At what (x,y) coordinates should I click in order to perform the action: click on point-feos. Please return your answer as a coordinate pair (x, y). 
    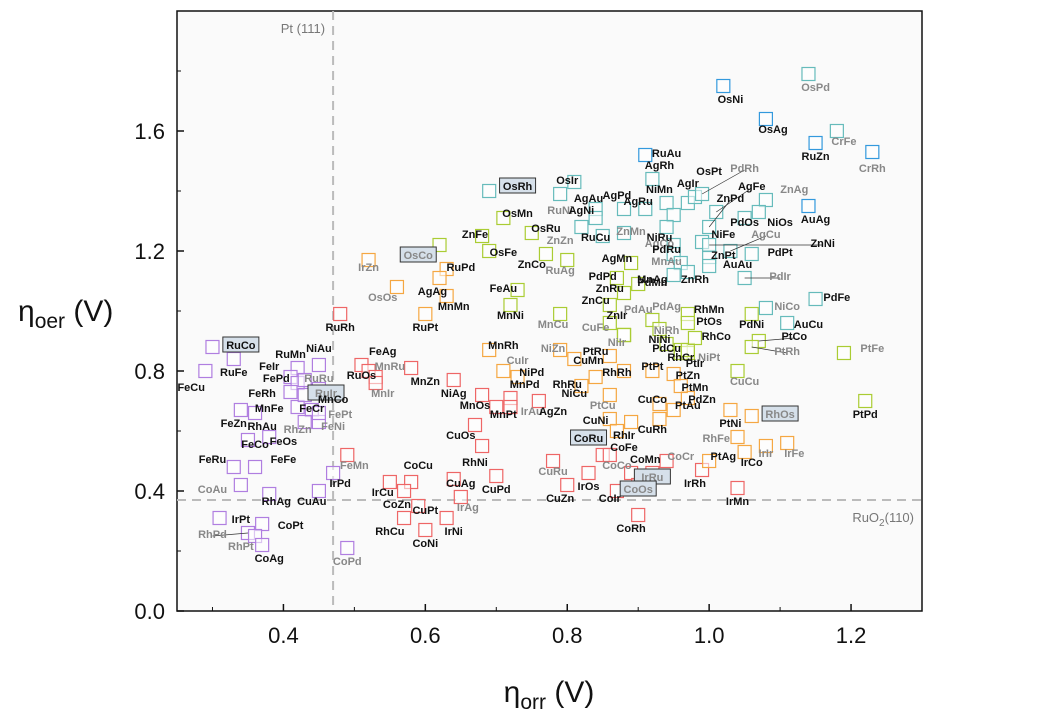
    Looking at the image, I should click on (269, 437).